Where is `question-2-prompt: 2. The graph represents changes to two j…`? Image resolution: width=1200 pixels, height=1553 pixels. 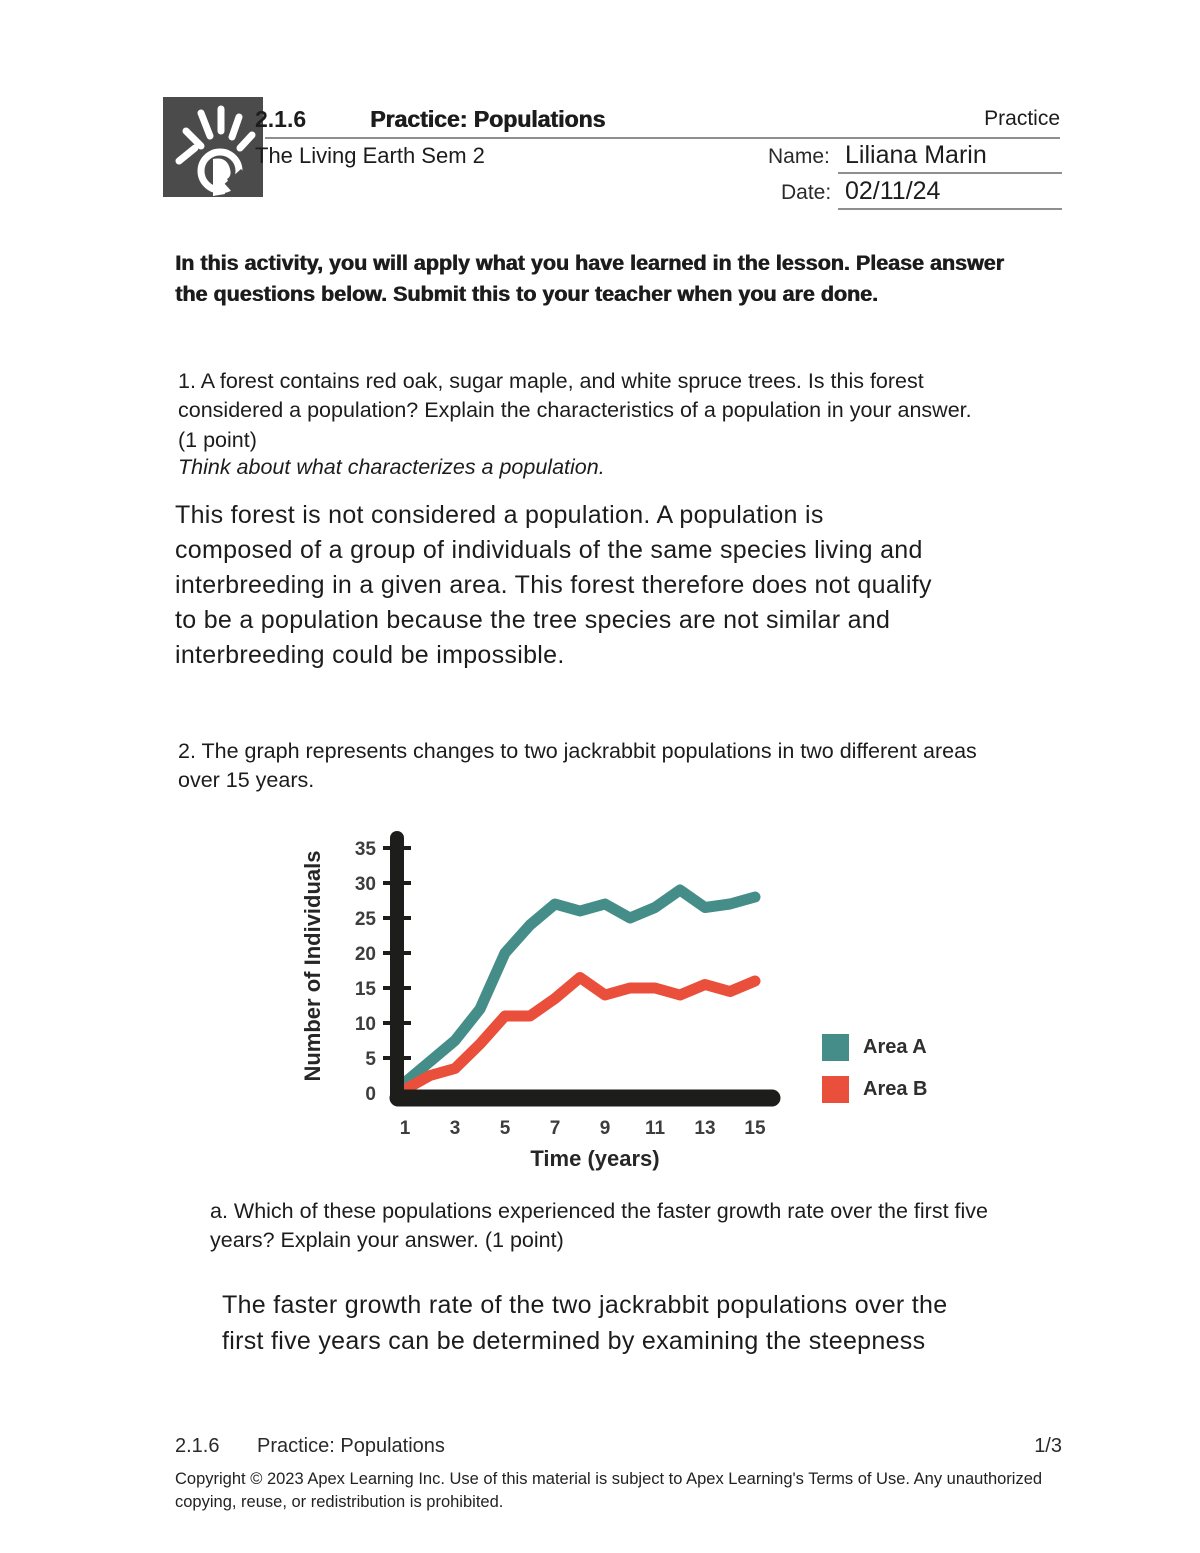
question-2-prompt: 2. The graph represents changes to two j… is located at coordinates (577, 766).